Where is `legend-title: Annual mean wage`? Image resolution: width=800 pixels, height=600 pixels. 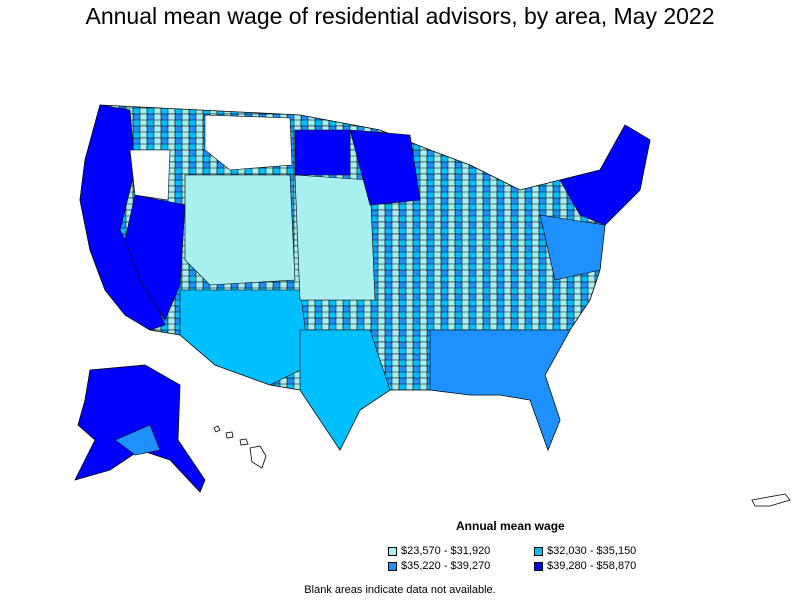
legend-title: Annual mean wage is located at coordinates (510, 526).